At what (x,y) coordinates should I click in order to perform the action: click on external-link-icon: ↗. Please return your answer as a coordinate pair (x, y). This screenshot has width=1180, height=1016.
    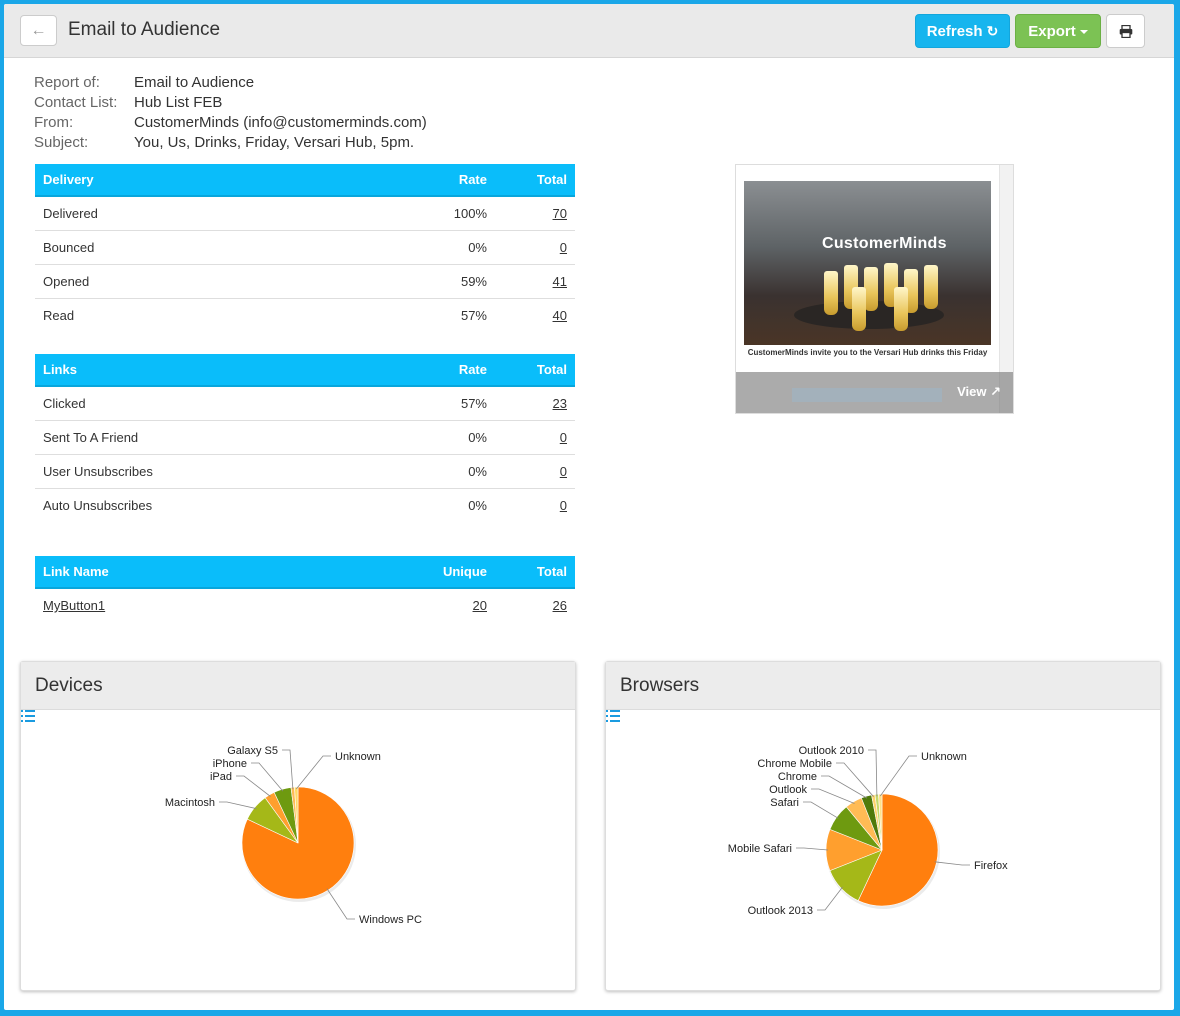
    Looking at the image, I should click on (995, 391).